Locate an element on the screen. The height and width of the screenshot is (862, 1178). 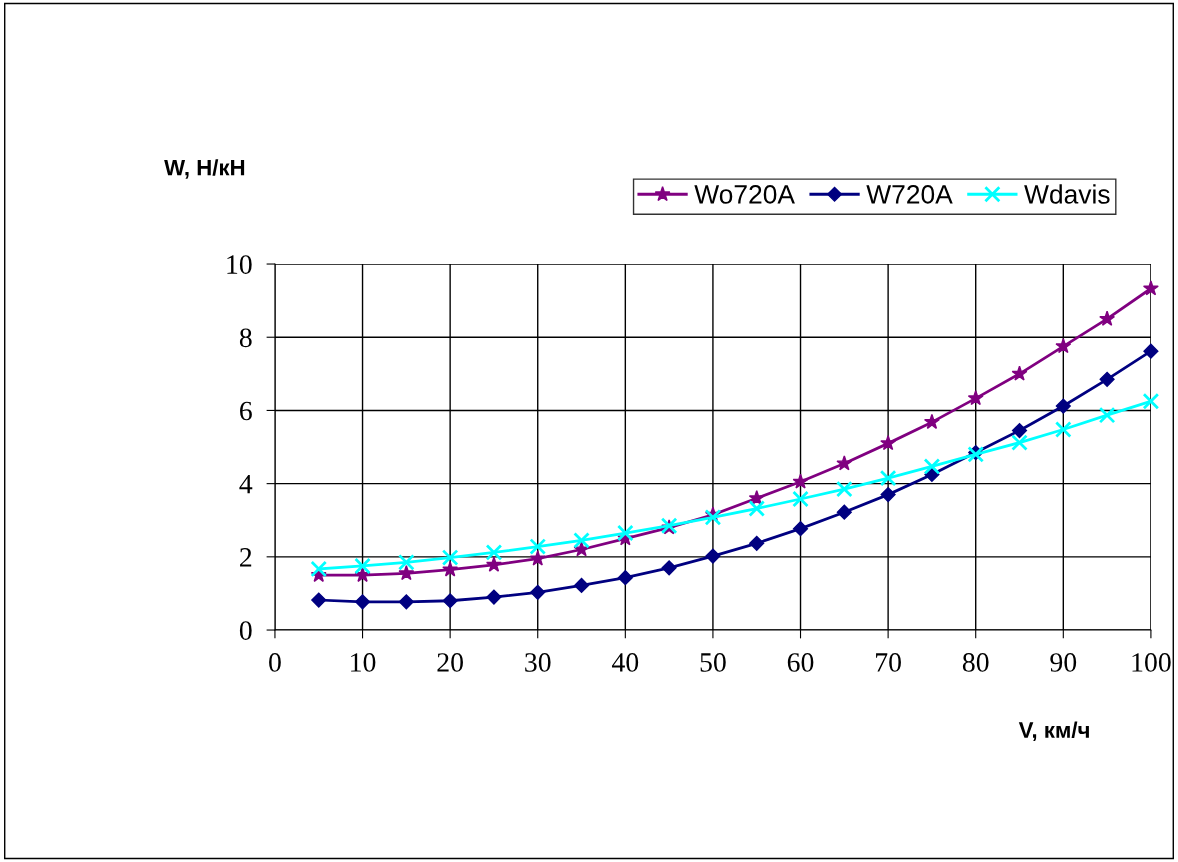
x-tick-label: 100 is located at coordinates (1151, 662).